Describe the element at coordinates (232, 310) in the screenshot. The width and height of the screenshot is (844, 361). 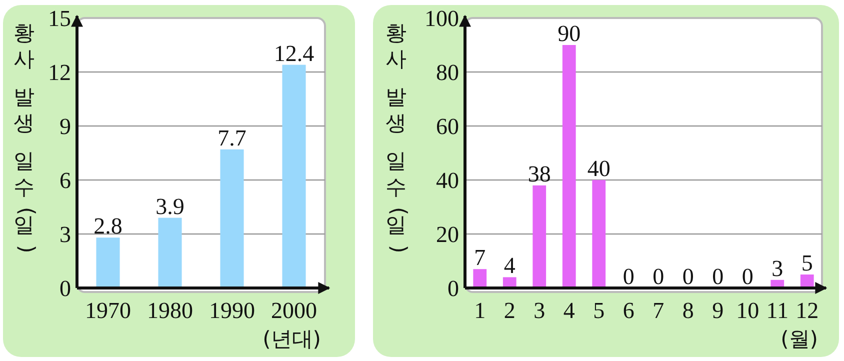
I see `x-tick-label: 1990` at that location.